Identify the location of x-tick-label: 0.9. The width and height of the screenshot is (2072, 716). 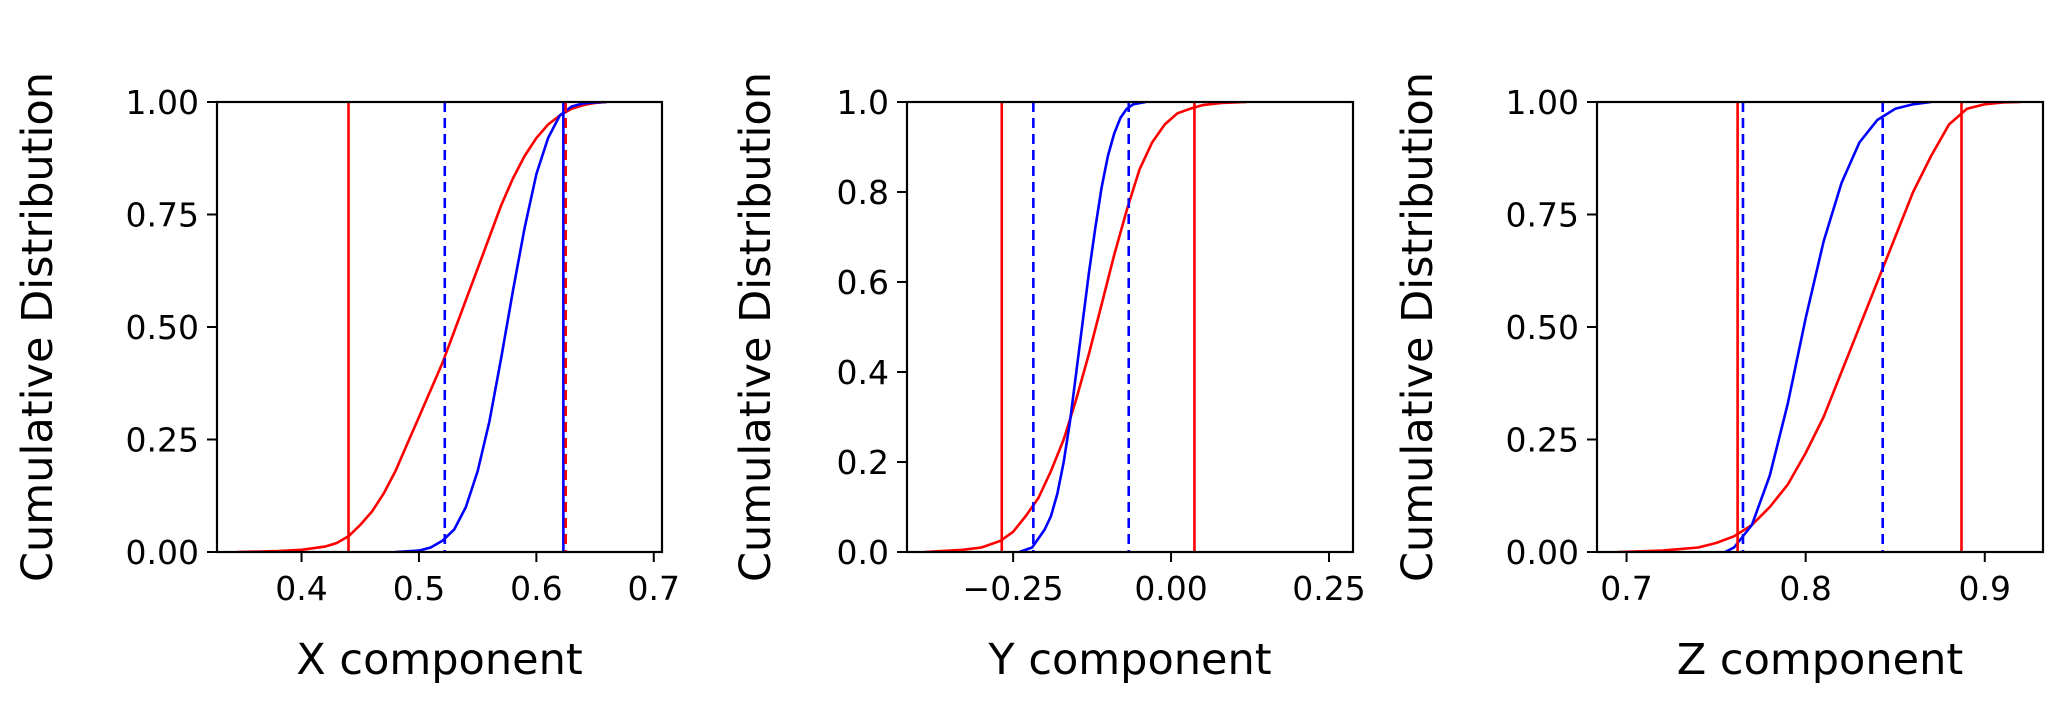
(1985, 588).